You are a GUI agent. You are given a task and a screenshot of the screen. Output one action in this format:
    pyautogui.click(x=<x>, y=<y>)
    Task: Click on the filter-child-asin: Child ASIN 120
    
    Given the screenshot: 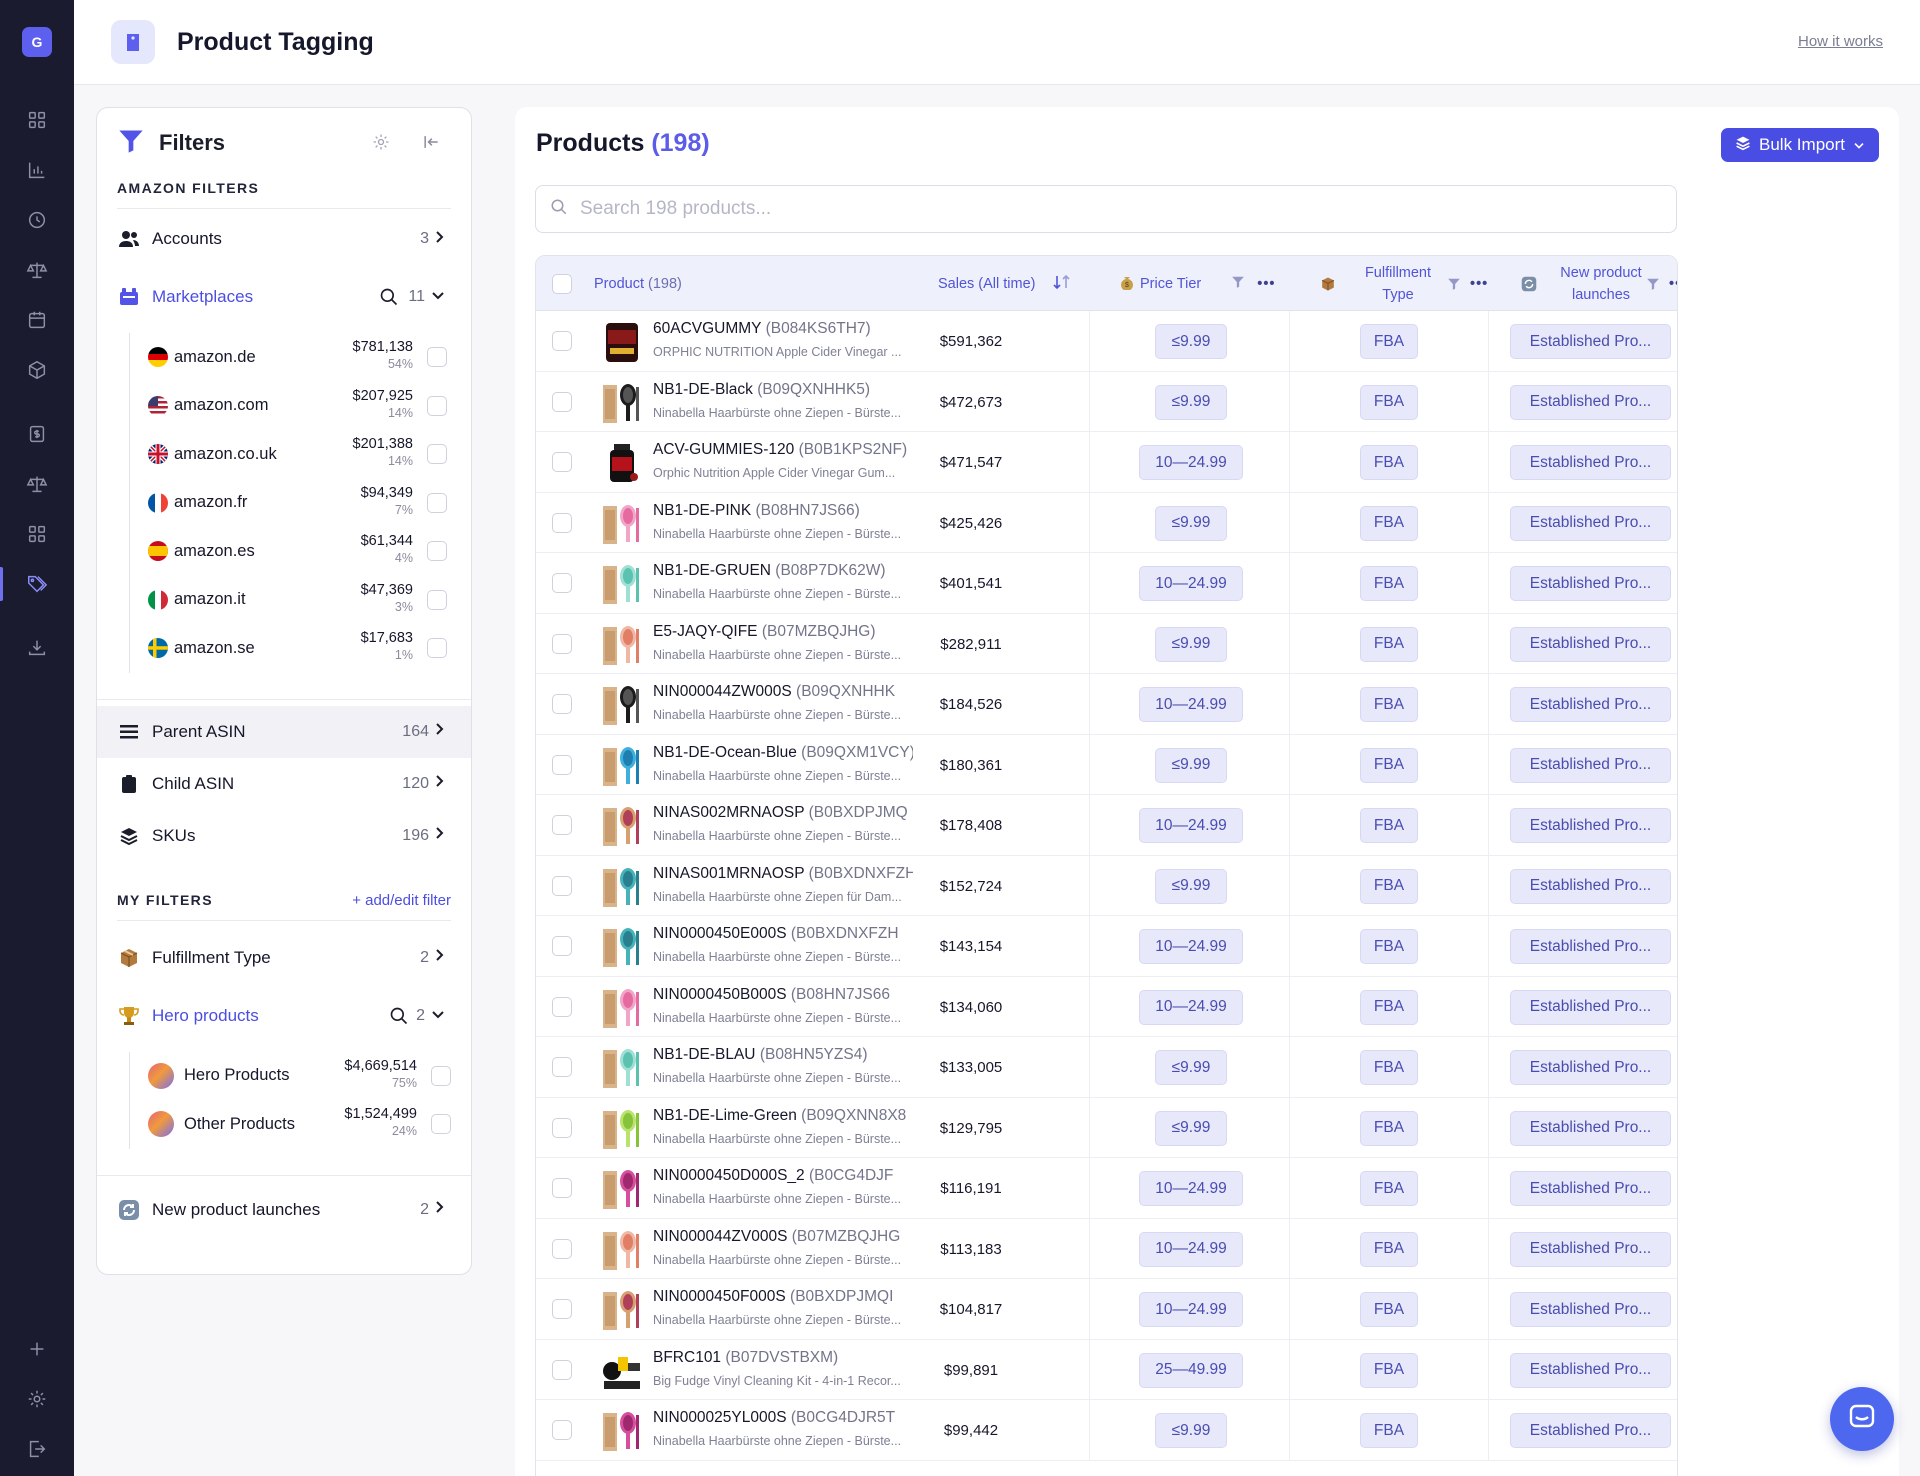 What is the action you would take?
    pyautogui.click(x=284, y=784)
    